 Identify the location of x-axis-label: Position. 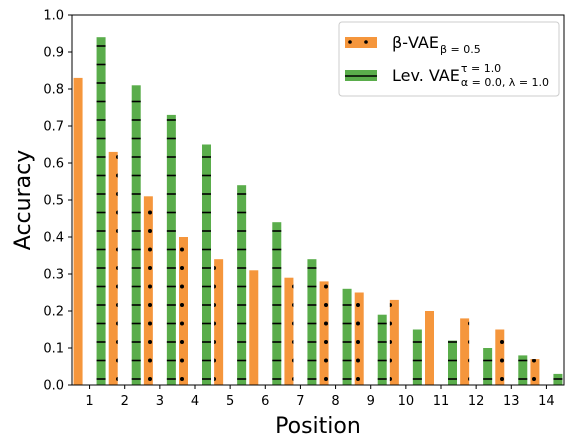
(318, 426).